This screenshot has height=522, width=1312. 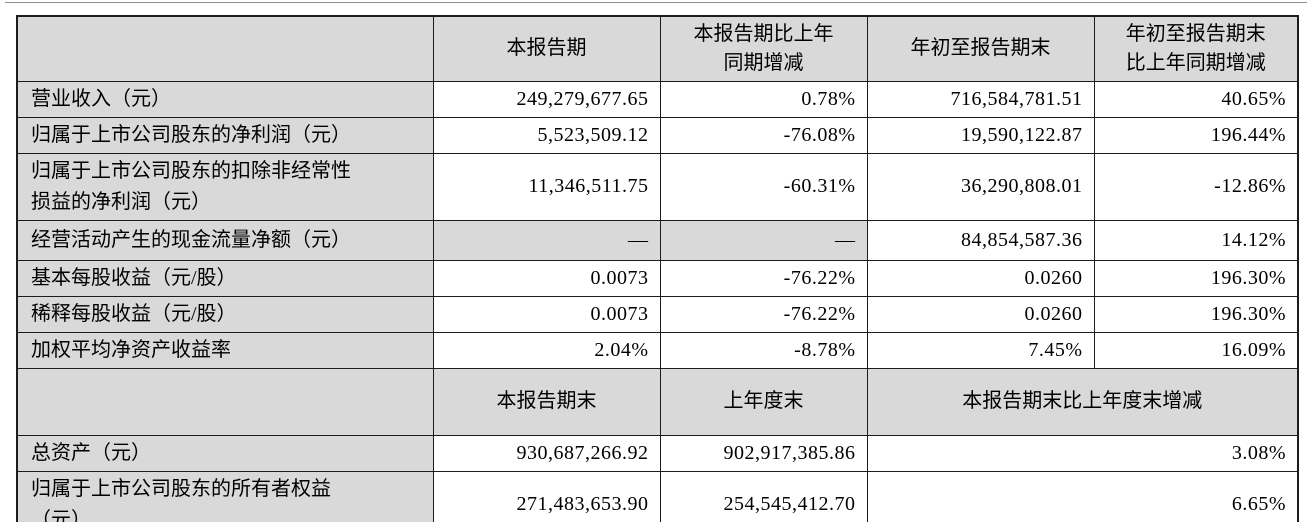 I want to click on header-line: 比上年同期增减, so click(x=1195, y=62).